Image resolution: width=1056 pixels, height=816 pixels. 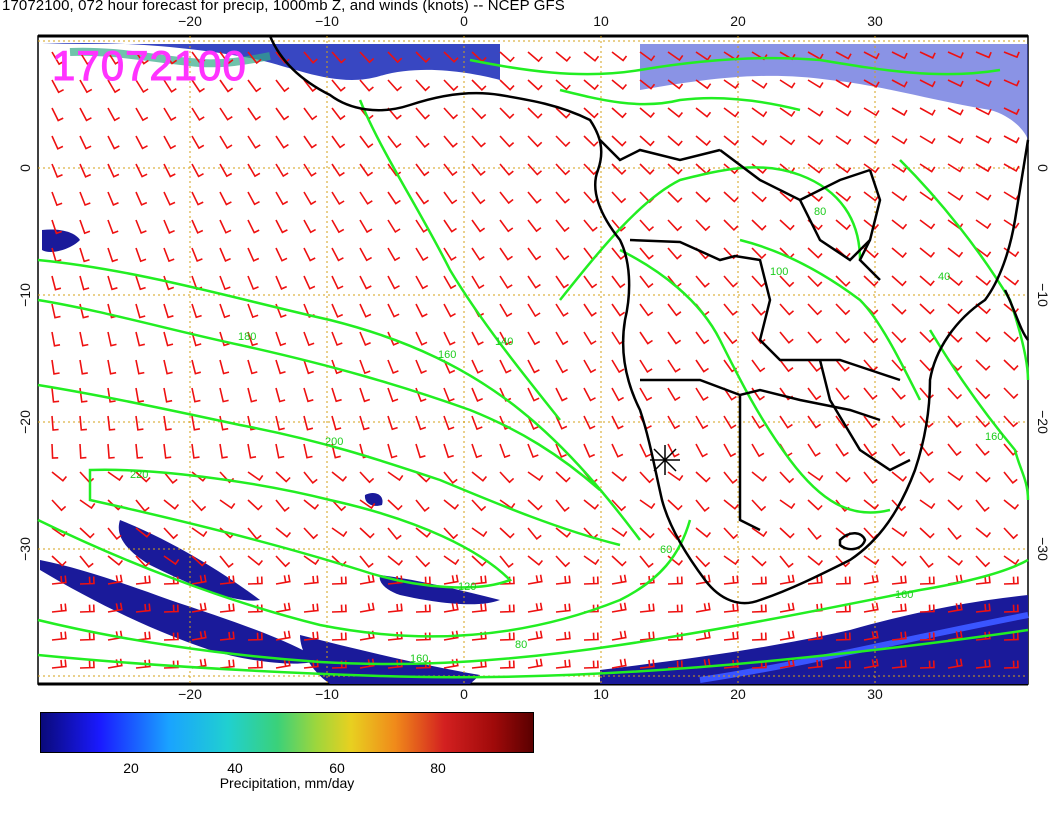 What do you see at coordinates (1043, 362) in the screenshot?
I see `right-lat-labels: 0 −10 −20 −30` at bounding box center [1043, 362].